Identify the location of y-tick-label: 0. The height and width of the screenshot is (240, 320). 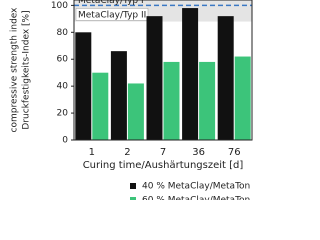
(65, 141).